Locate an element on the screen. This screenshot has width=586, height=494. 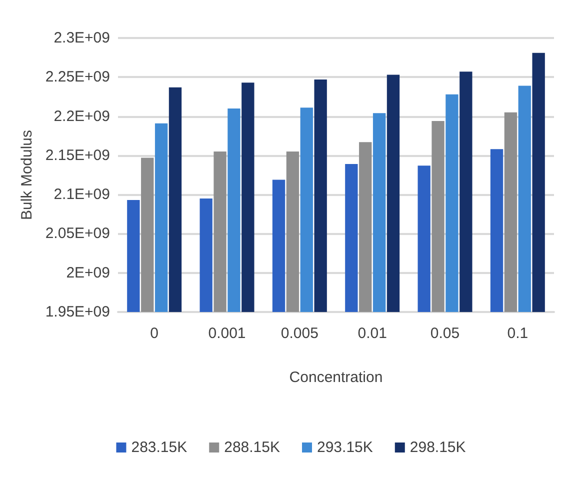
legend-label: 283.15K is located at coordinates (159, 447).